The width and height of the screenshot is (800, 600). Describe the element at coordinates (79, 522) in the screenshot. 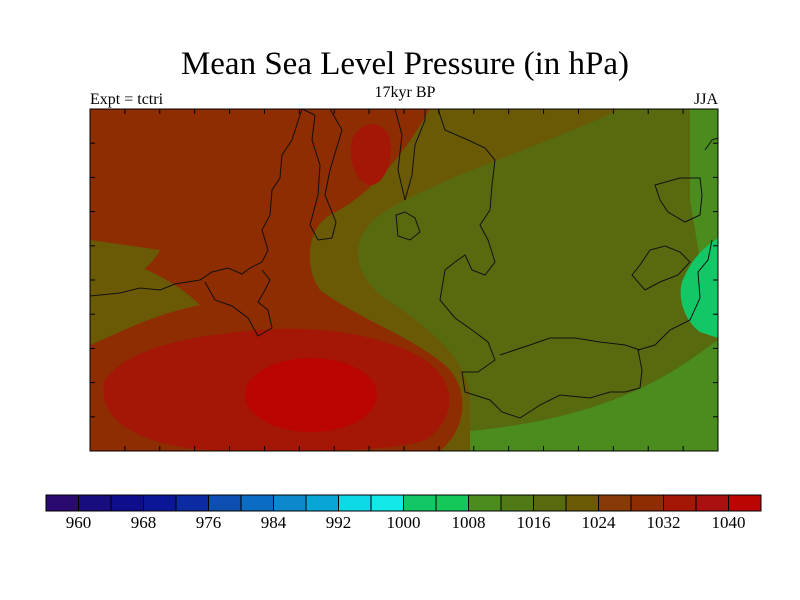

I see `colorbar-label: 960` at that location.